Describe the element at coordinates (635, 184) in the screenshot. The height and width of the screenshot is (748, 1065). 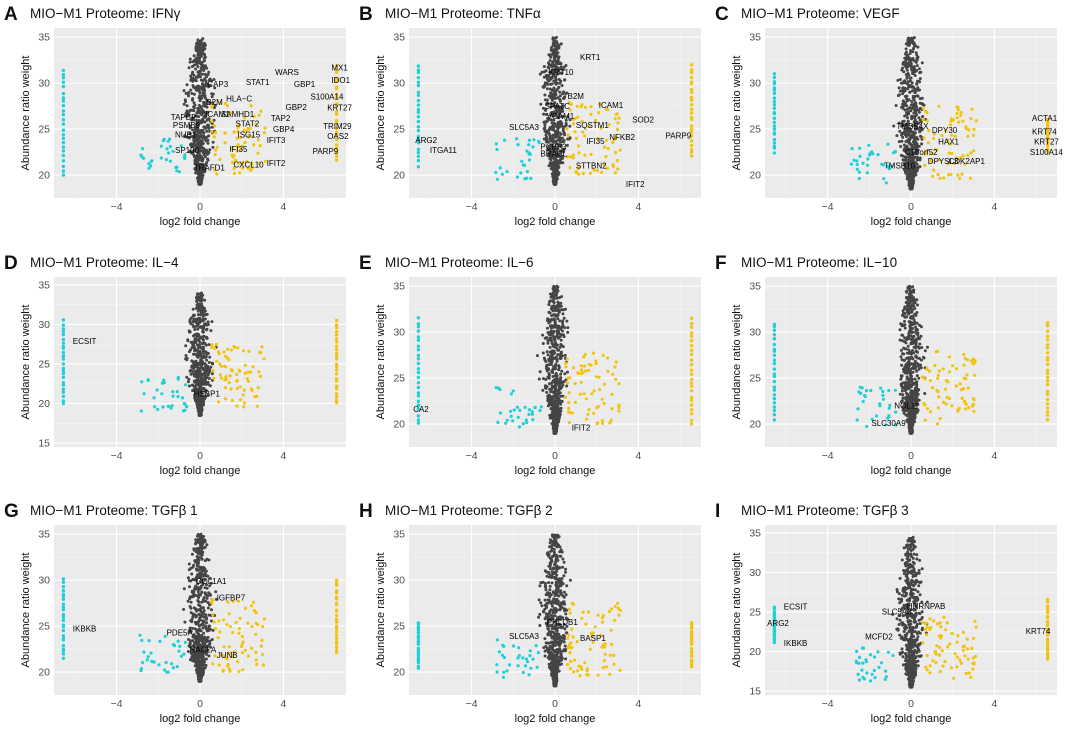
I see `gene-label: IFIT2` at that location.